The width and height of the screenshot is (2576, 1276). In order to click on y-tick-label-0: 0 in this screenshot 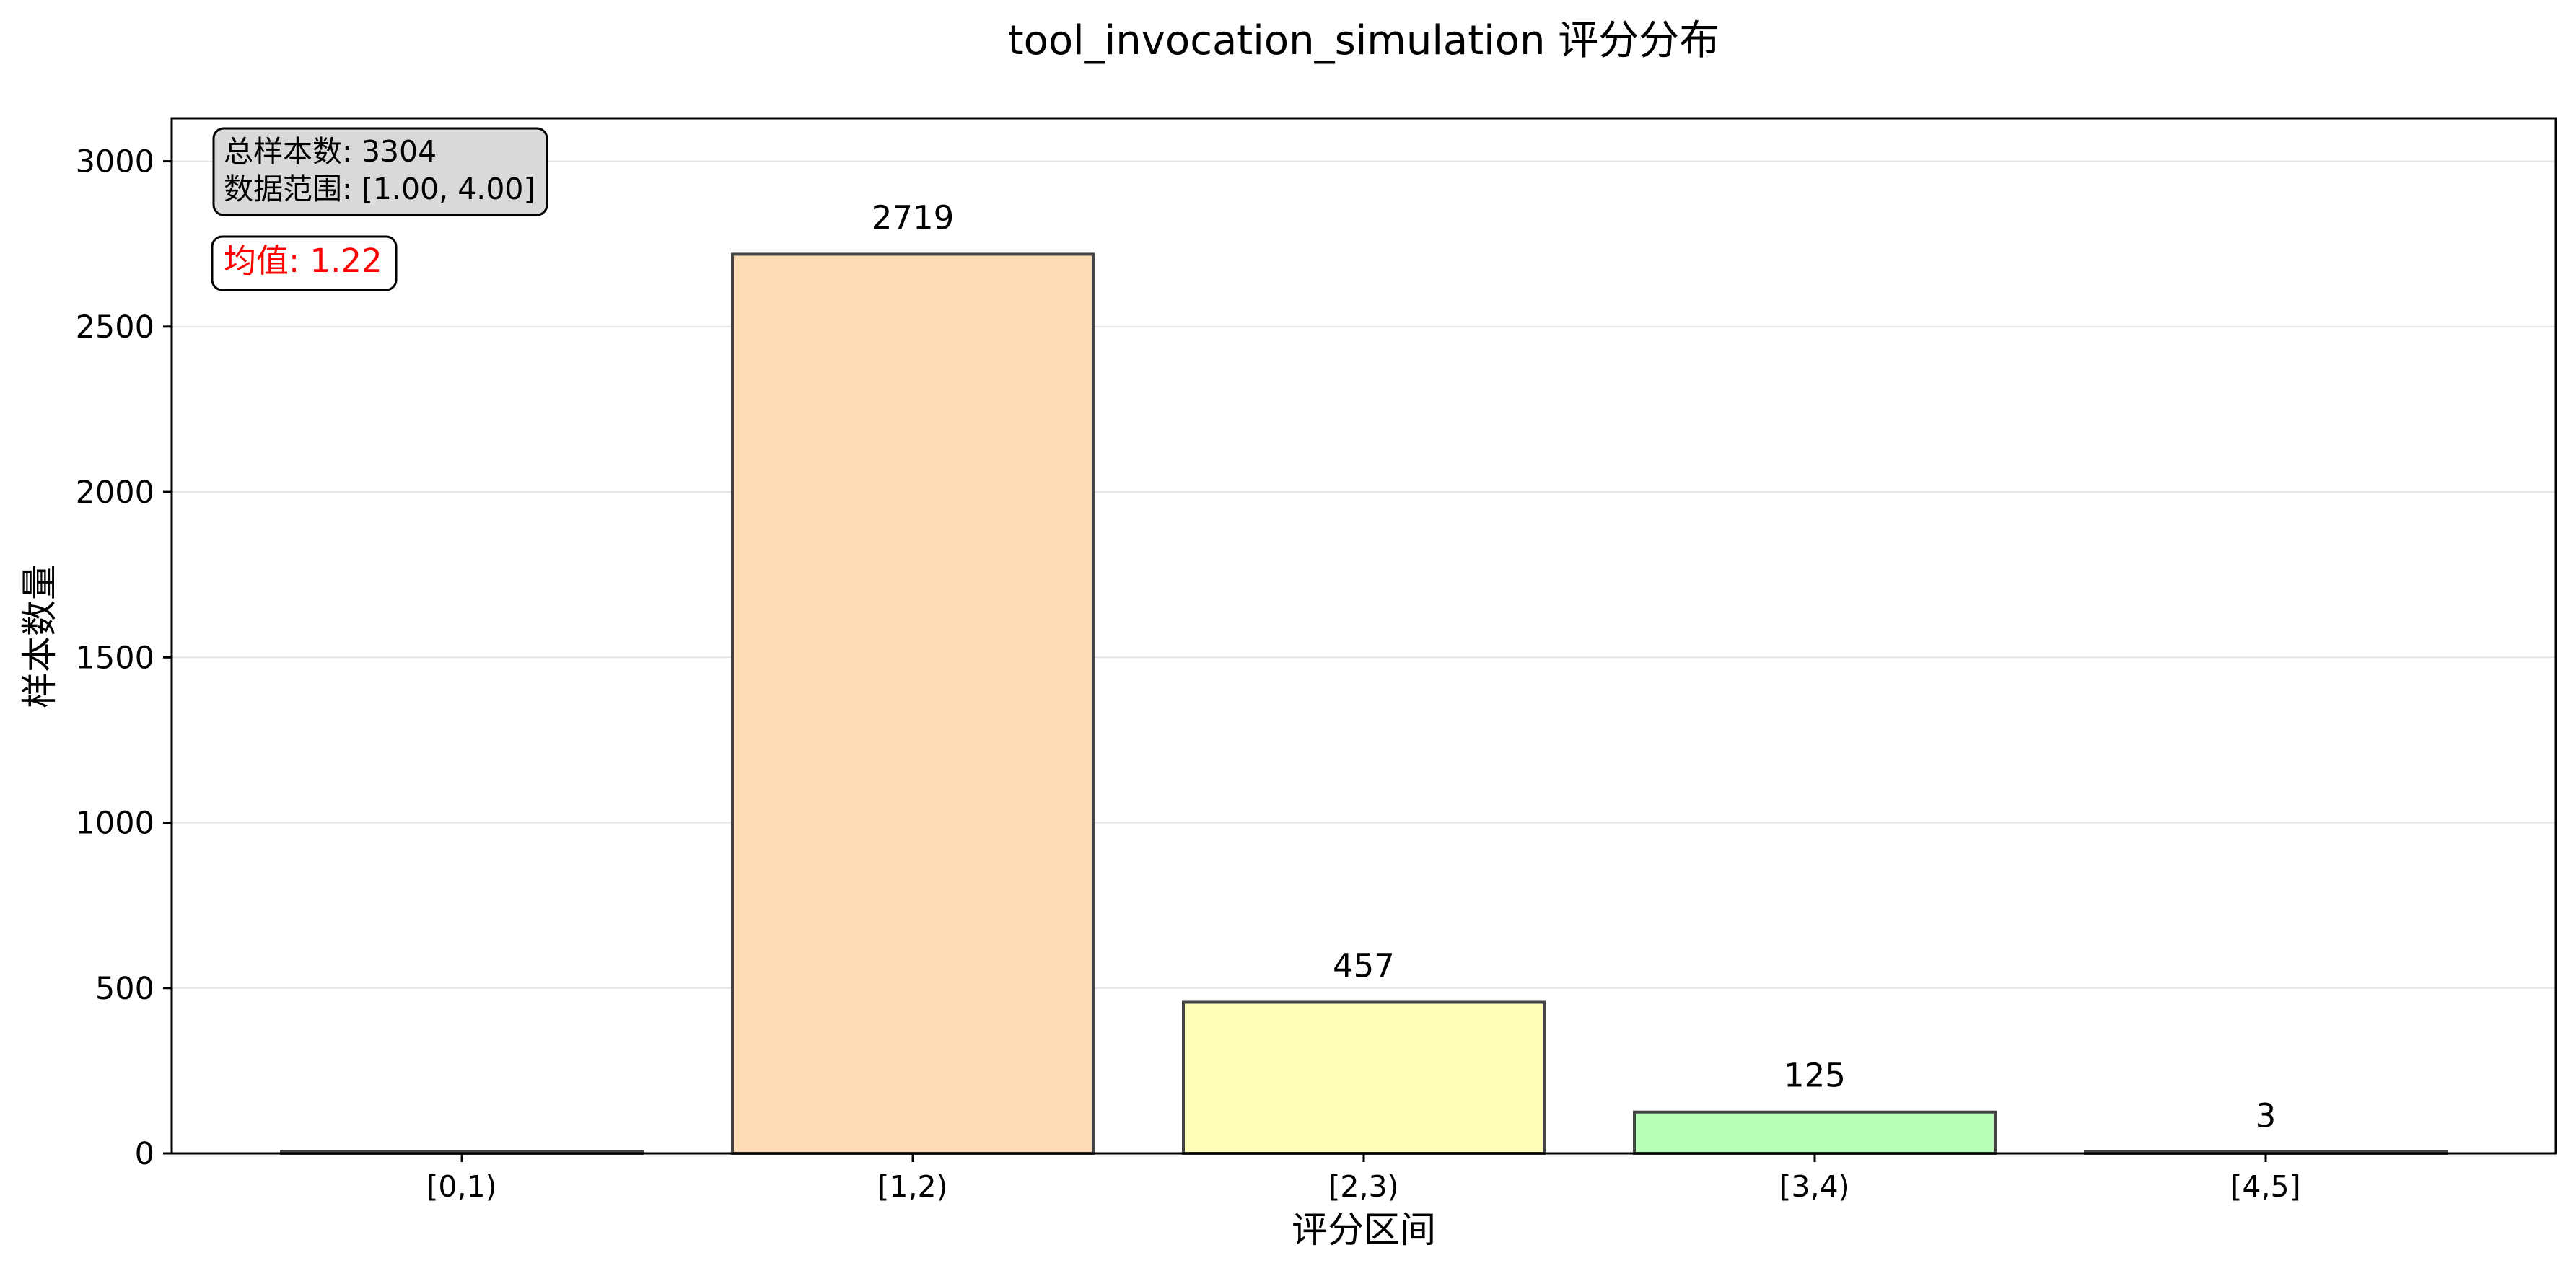, I will do `click(144, 1154)`.